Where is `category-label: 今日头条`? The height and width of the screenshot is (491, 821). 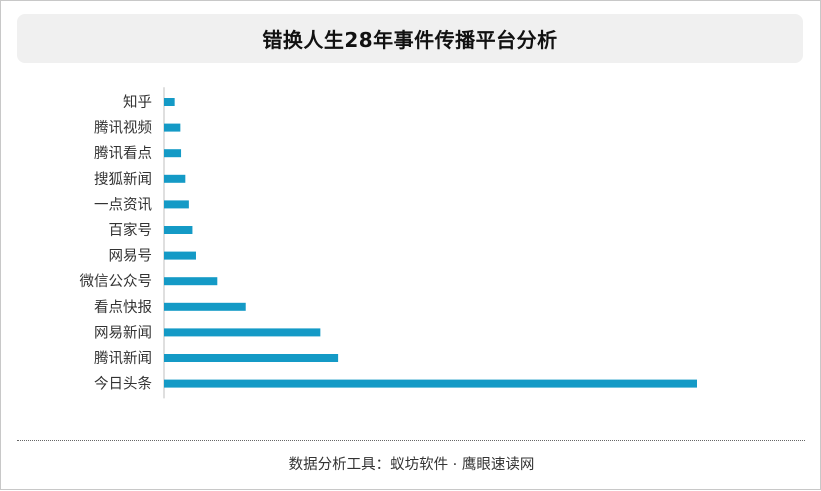 category-label: 今日头条 is located at coordinates (123, 384).